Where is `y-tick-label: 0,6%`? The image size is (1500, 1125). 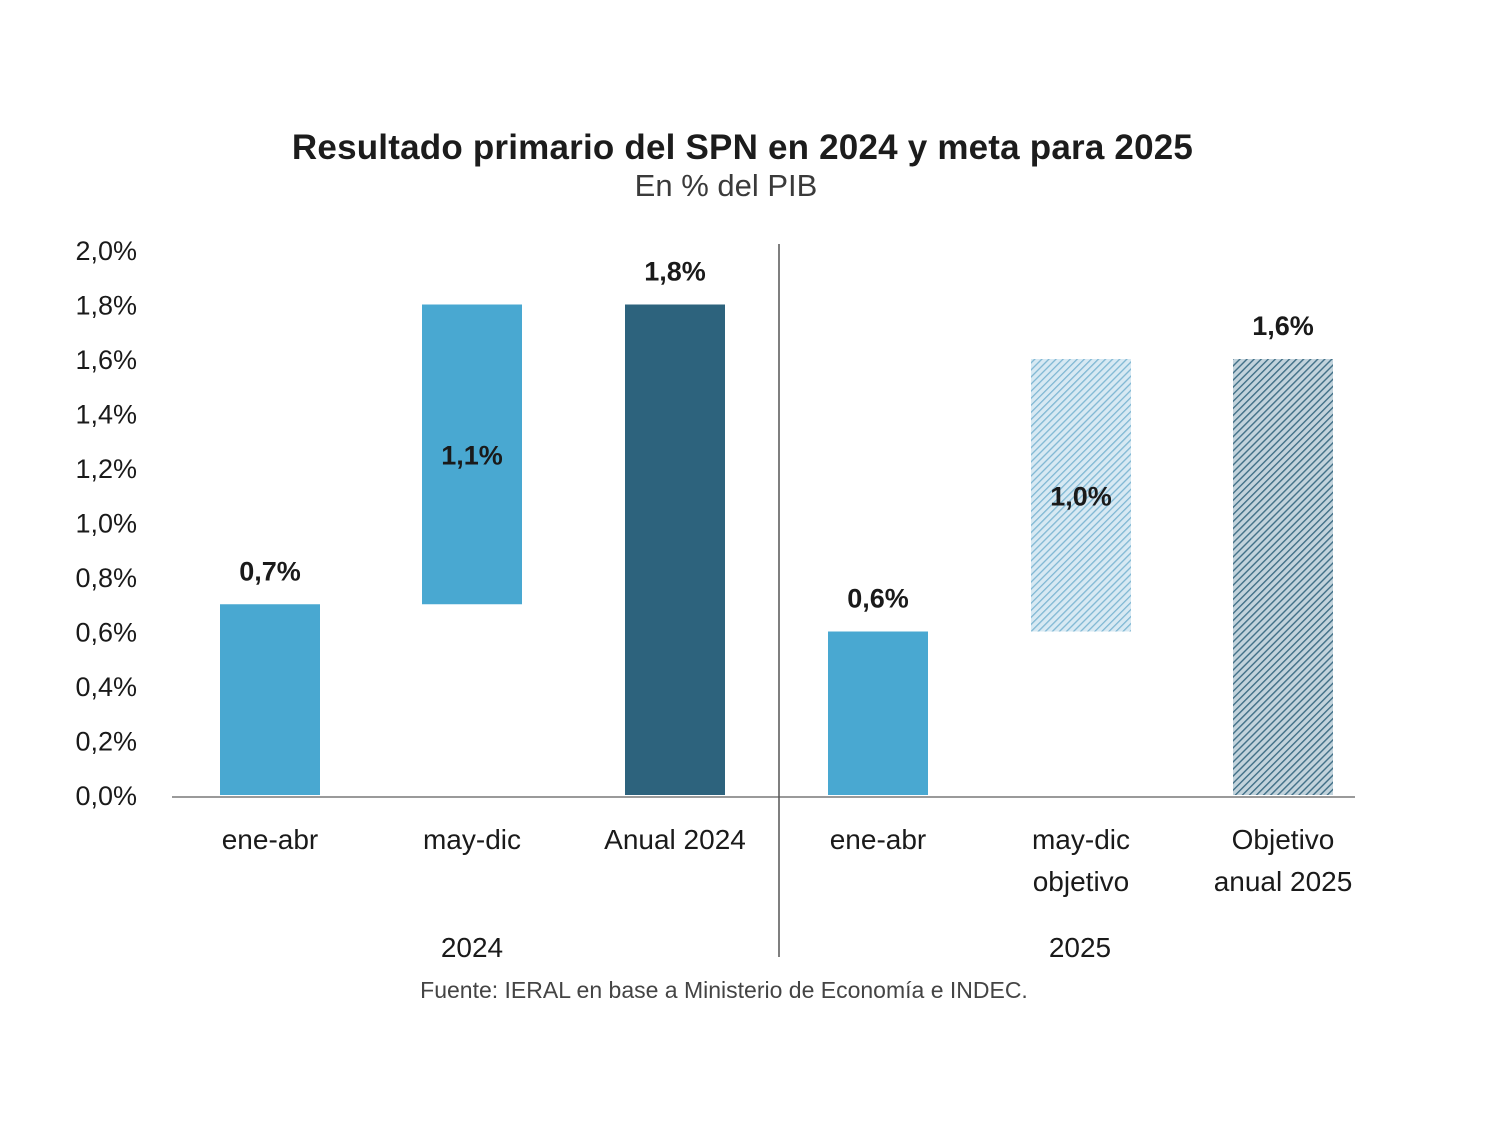 y-tick-label: 0,6% is located at coordinates (106, 633).